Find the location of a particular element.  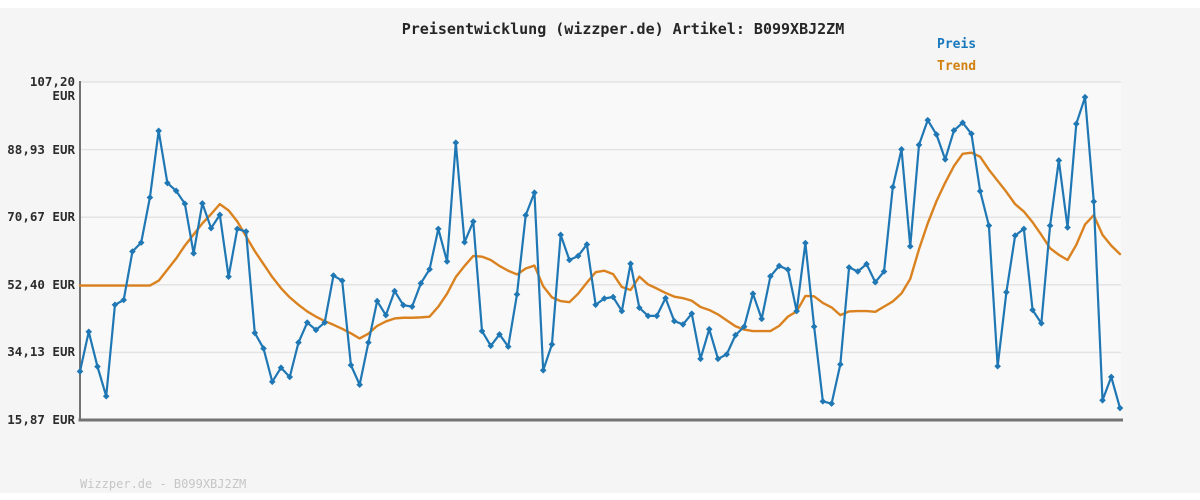

y-axis-label: 34,13 EUR is located at coordinates (41, 352).